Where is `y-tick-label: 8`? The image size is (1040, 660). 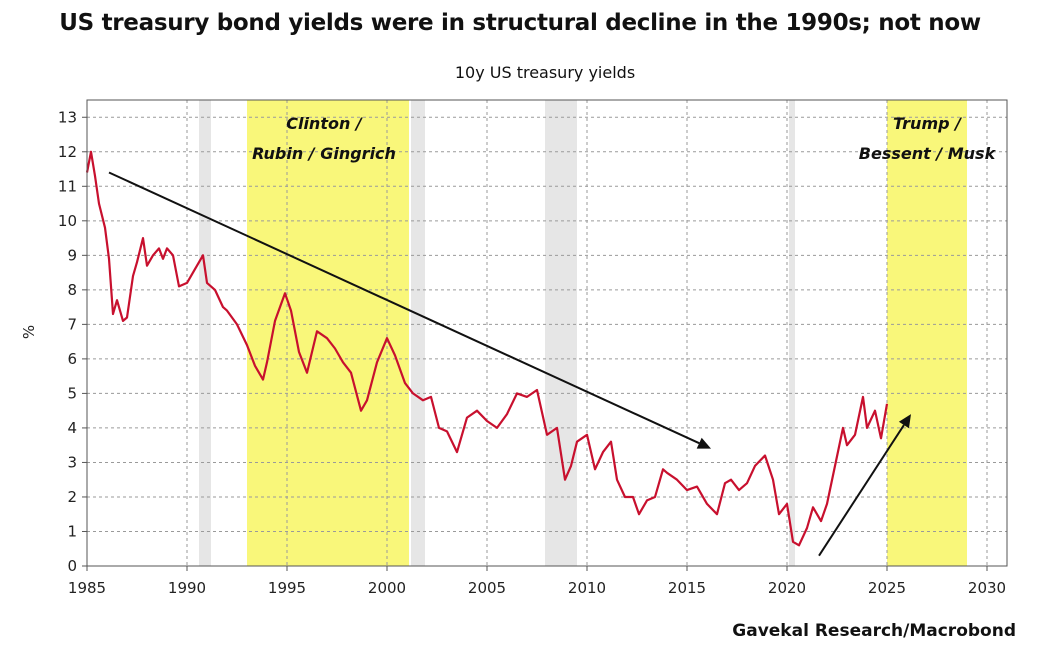 y-tick-label: 8 is located at coordinates (72, 290).